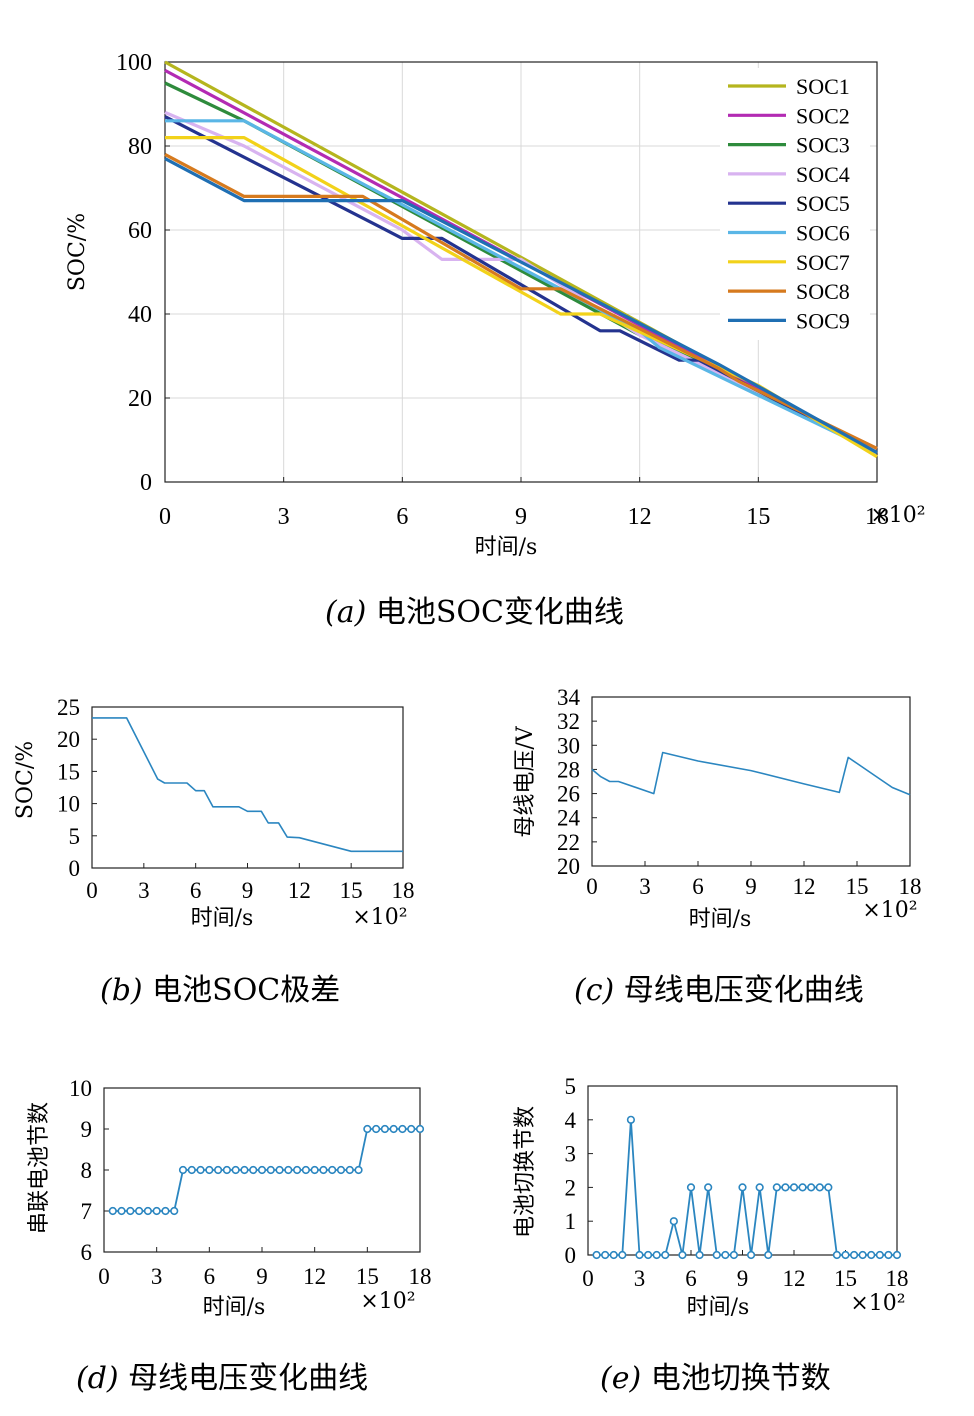 Image resolution: width=974 pixels, height=1416 pixels. What do you see at coordinates (568, 769) in the screenshot?
I see `y-tick-label: 28` at bounding box center [568, 769].